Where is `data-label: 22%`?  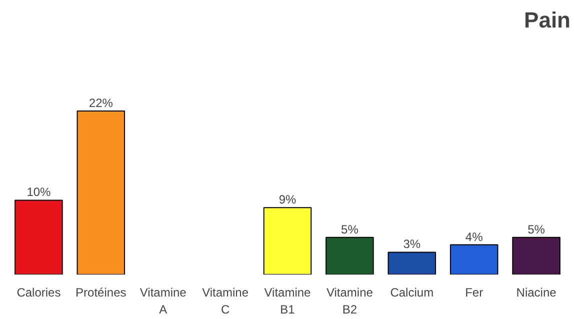 data-label: 22% is located at coordinates (101, 103).